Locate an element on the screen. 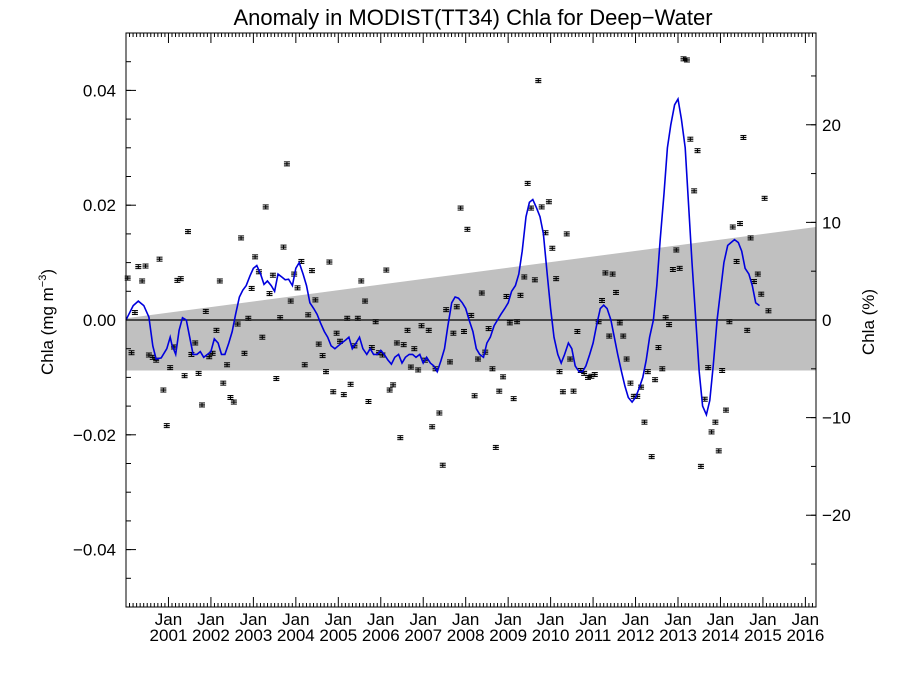 This screenshot has width=900, height=675. y2-tick-label: −20 is located at coordinates (836, 515).